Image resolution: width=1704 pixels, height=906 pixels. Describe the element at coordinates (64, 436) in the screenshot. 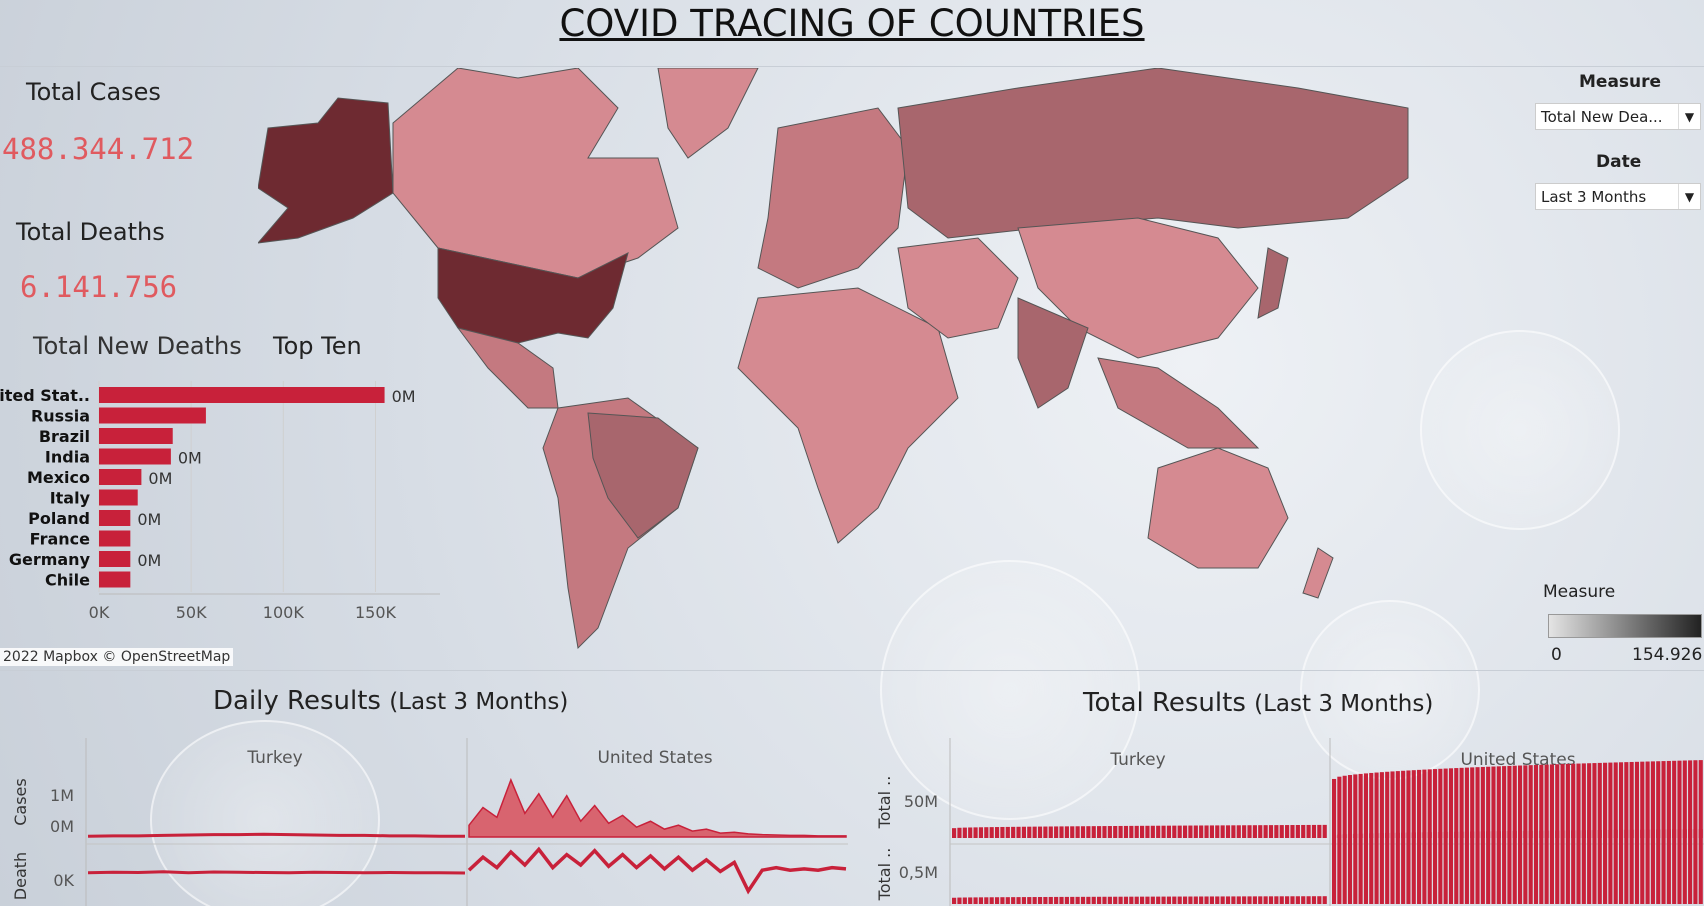

I see `top-ten-category-label: Brazil` at that location.